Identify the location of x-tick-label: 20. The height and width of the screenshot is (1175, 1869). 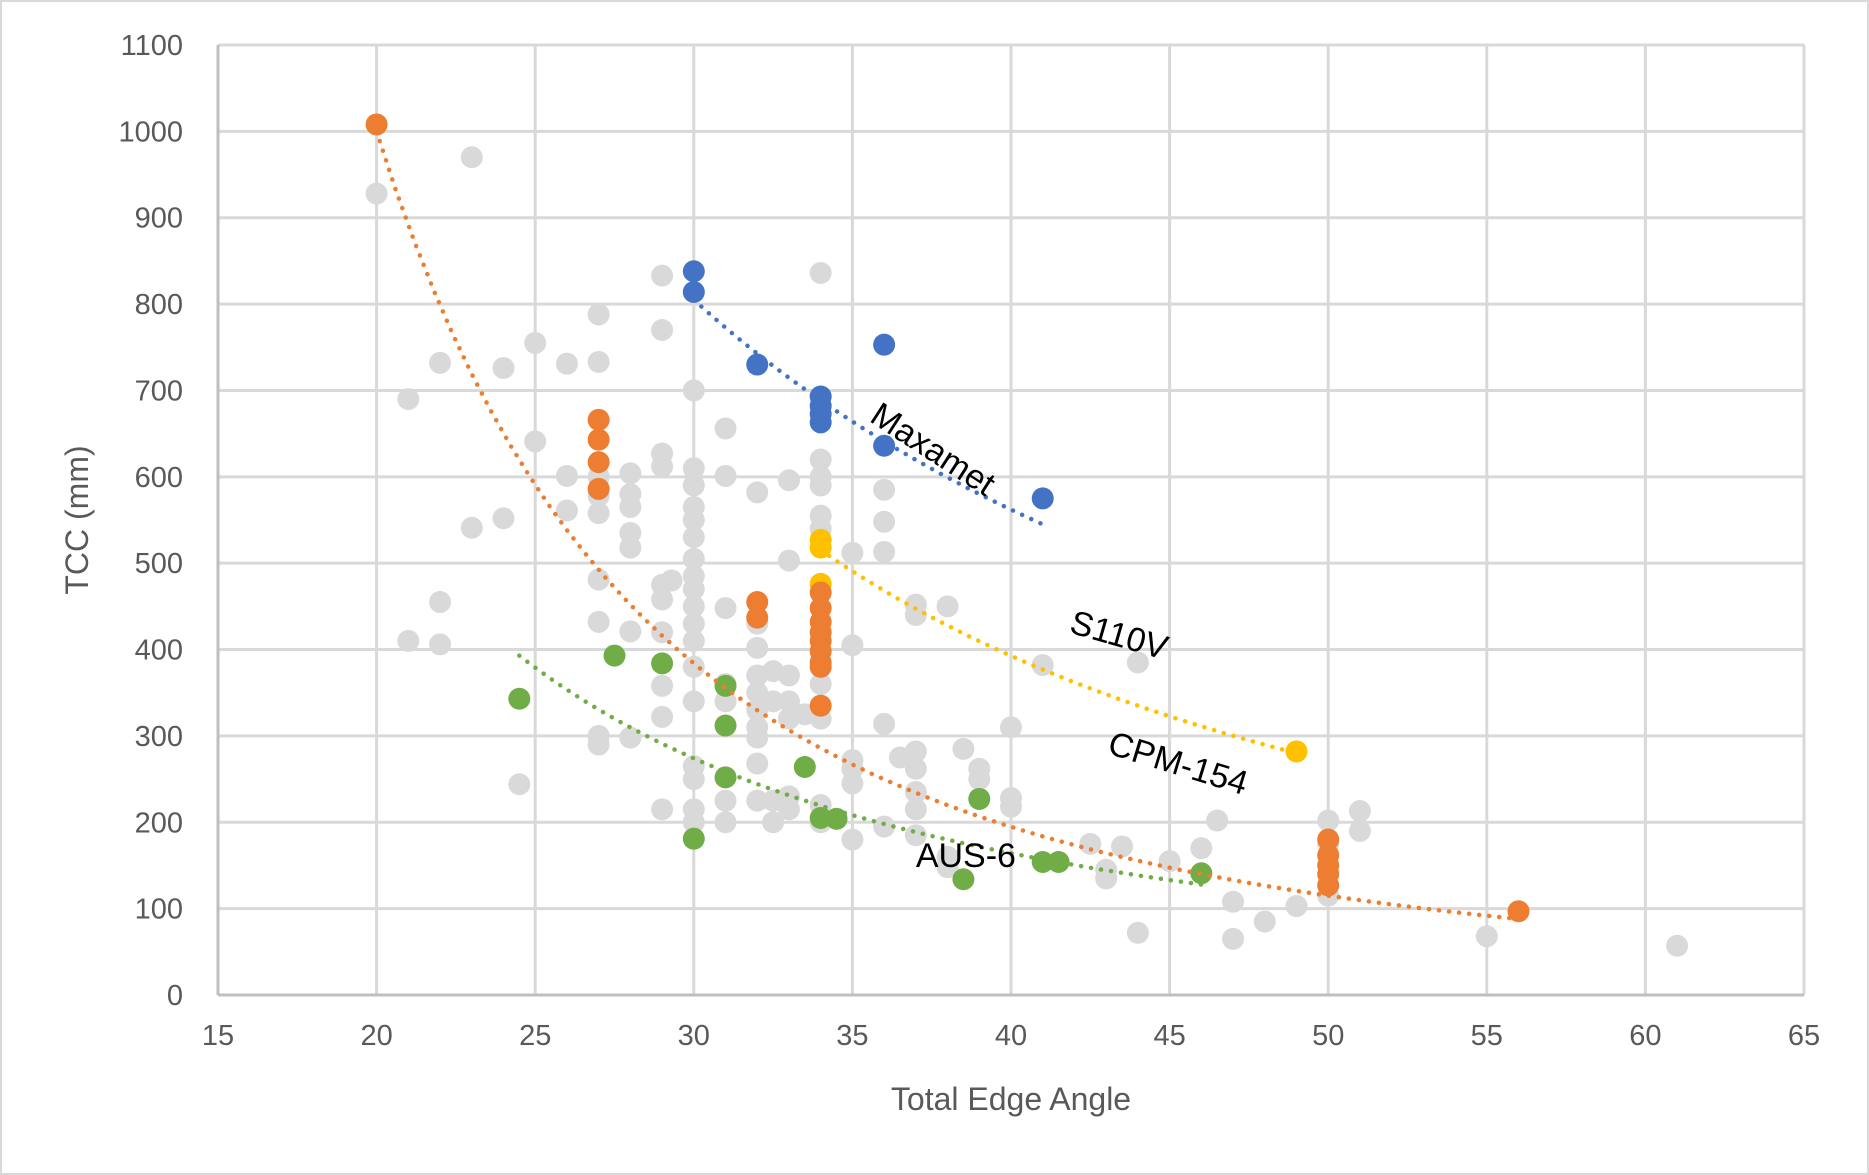
(376, 1036).